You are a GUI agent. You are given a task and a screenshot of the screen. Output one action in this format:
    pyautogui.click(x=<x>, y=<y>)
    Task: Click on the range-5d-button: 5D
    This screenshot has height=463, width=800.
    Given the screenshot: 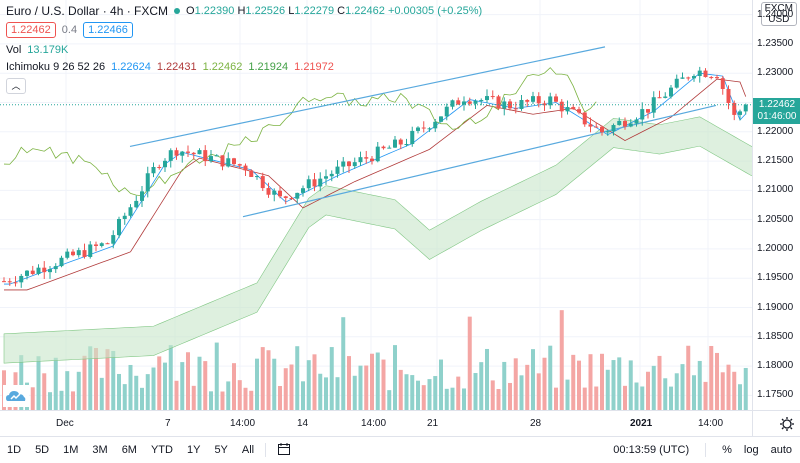 What is the action you would take?
    pyautogui.click(x=42, y=450)
    